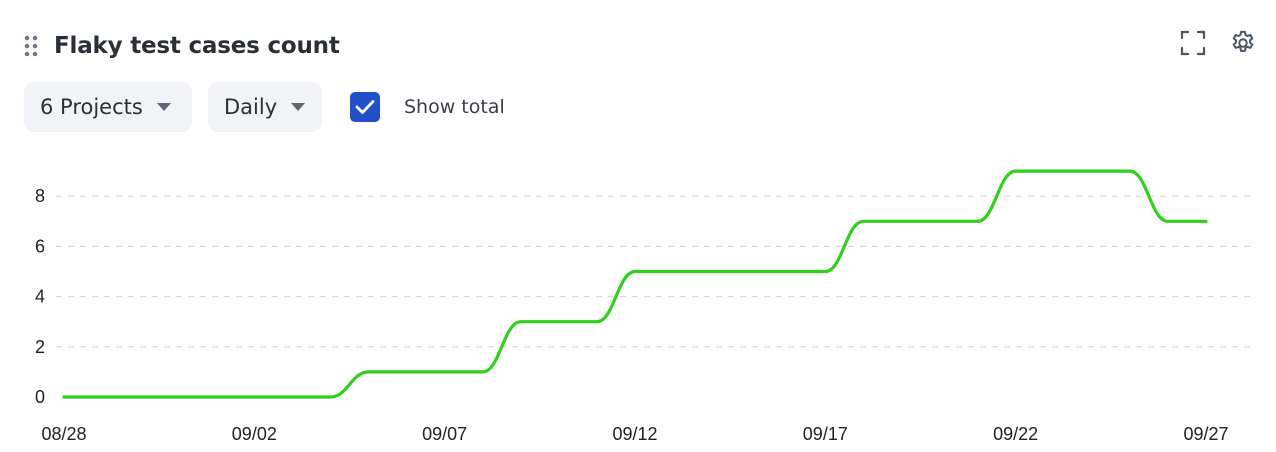 The width and height of the screenshot is (1276, 452). What do you see at coordinates (1015, 434) in the screenshot?
I see `x-tick-label: 09/22` at bounding box center [1015, 434].